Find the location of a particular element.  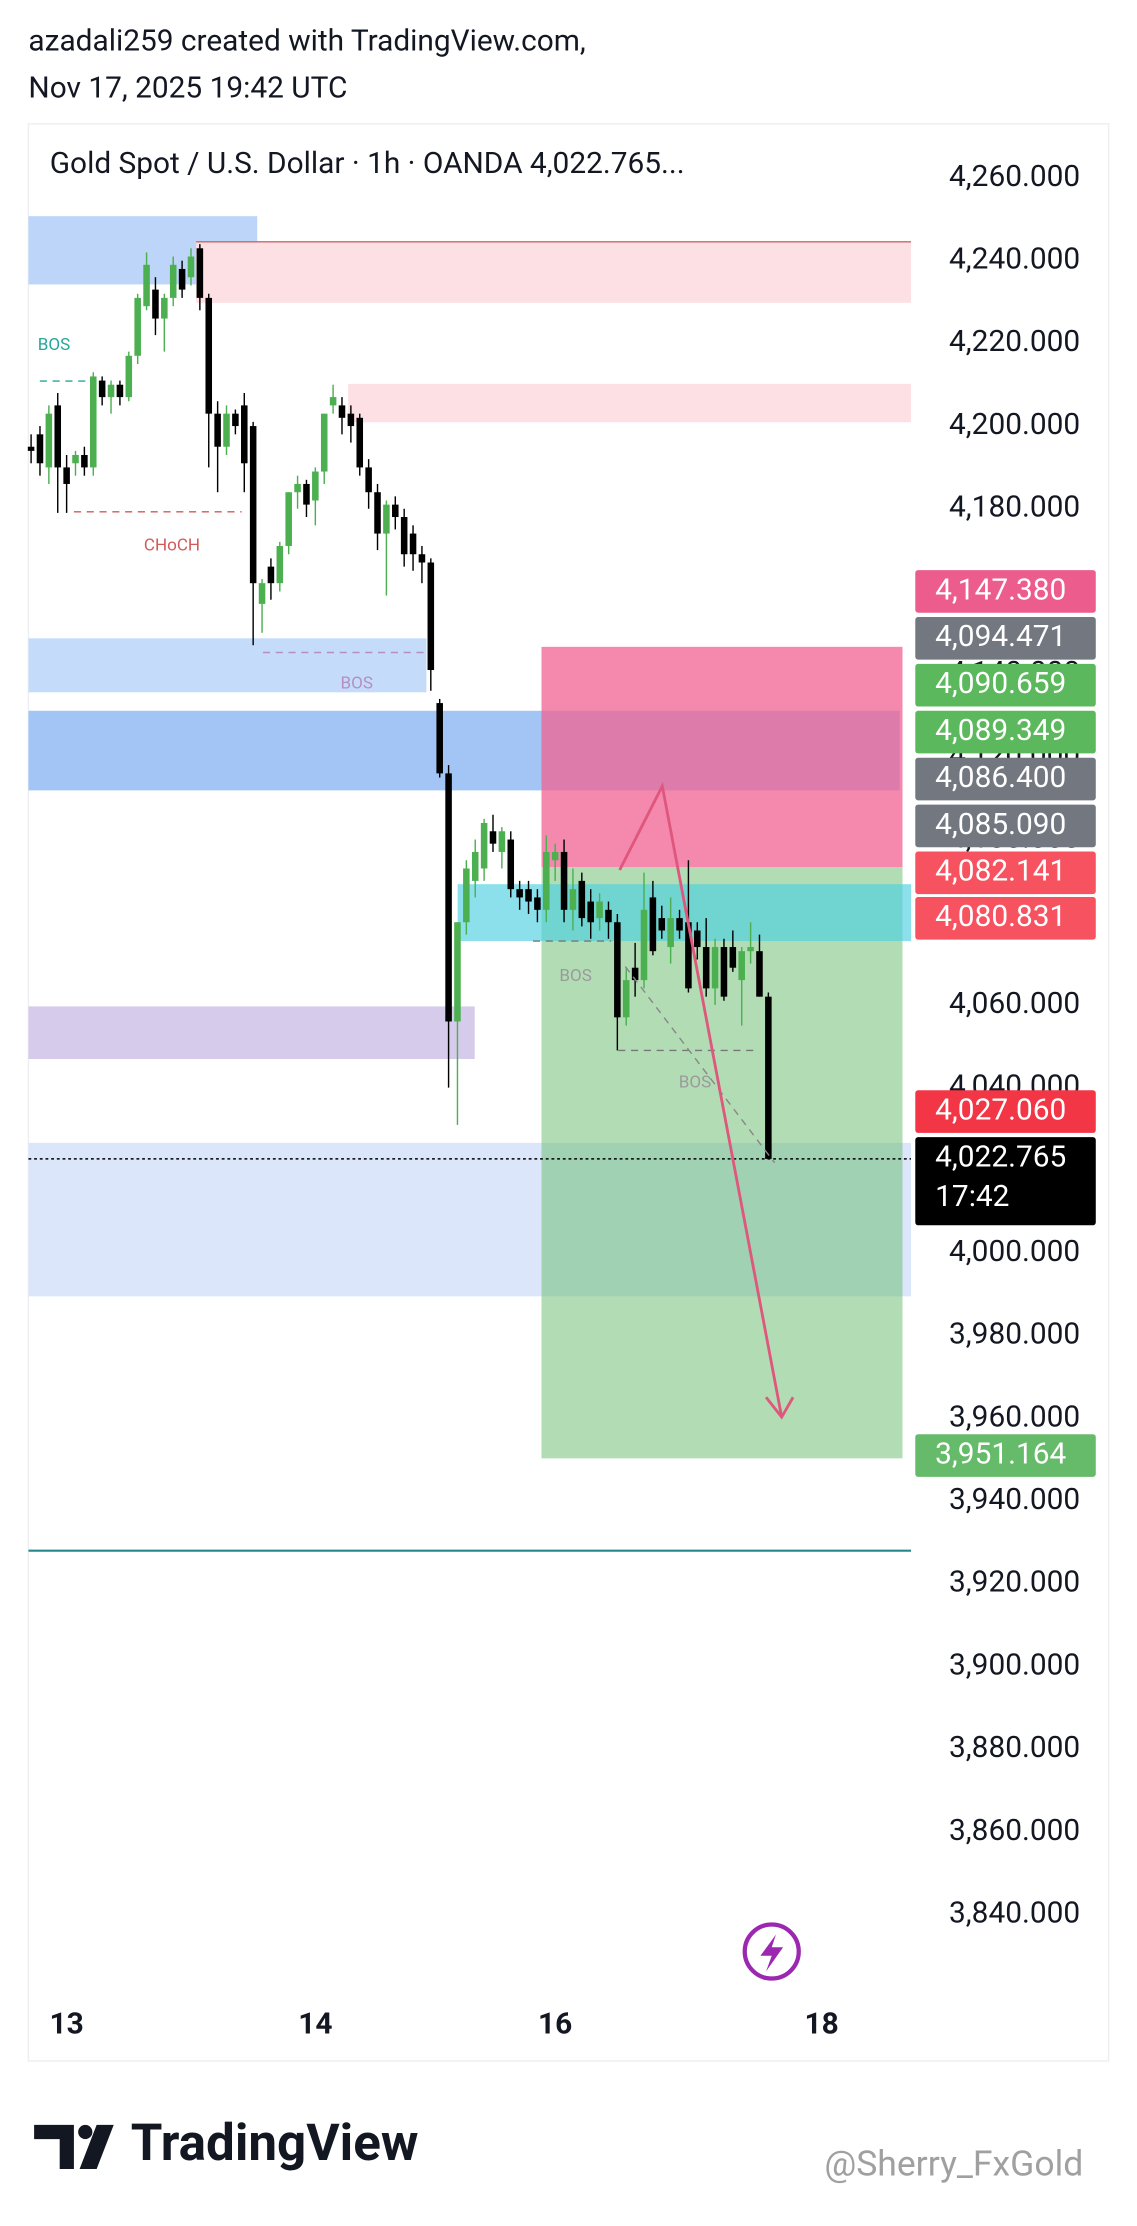

y-tick-label: 3,980.000 is located at coordinates (1014, 1334).